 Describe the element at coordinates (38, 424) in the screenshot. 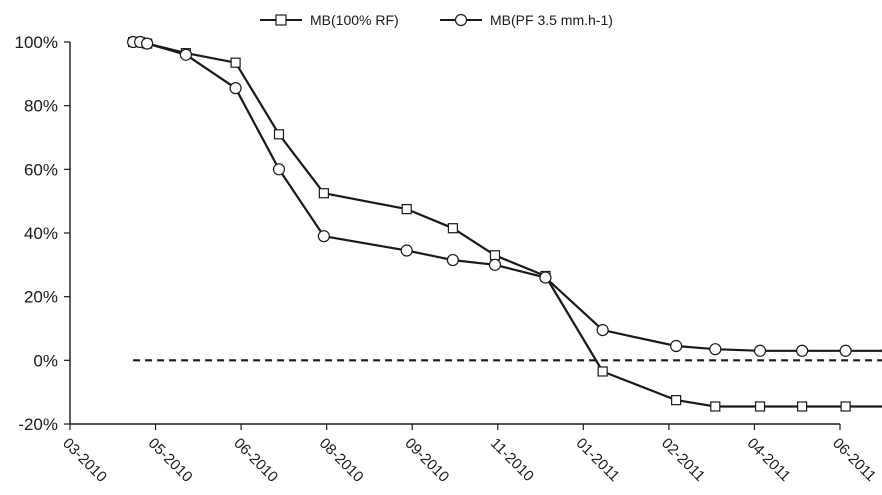

I see `y-tick-label: -20%` at that location.